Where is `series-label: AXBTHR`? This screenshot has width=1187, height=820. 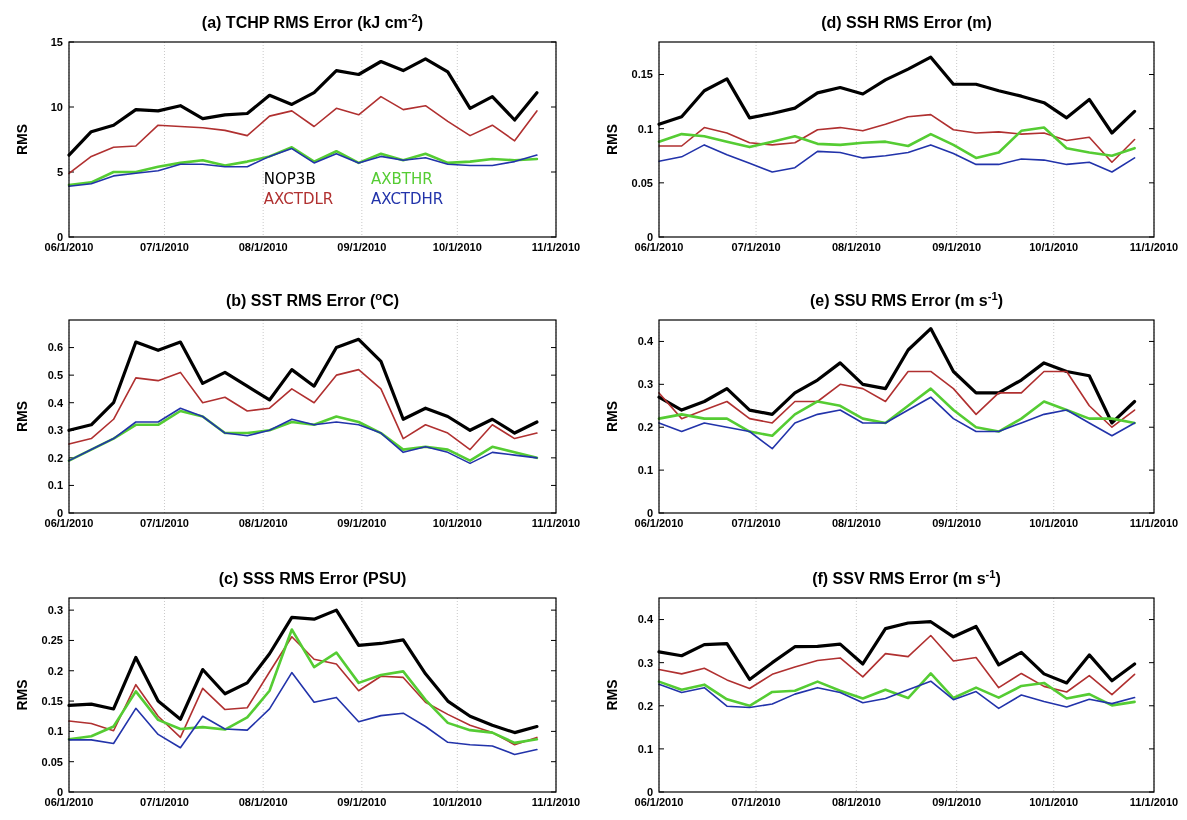 series-label: AXBTHR is located at coordinates (401, 179).